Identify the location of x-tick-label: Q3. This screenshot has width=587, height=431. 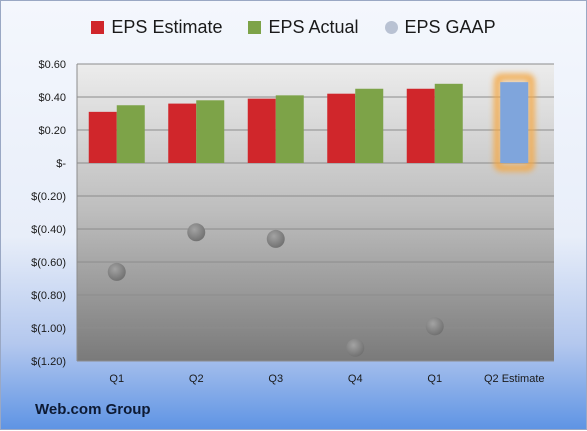
(275, 379).